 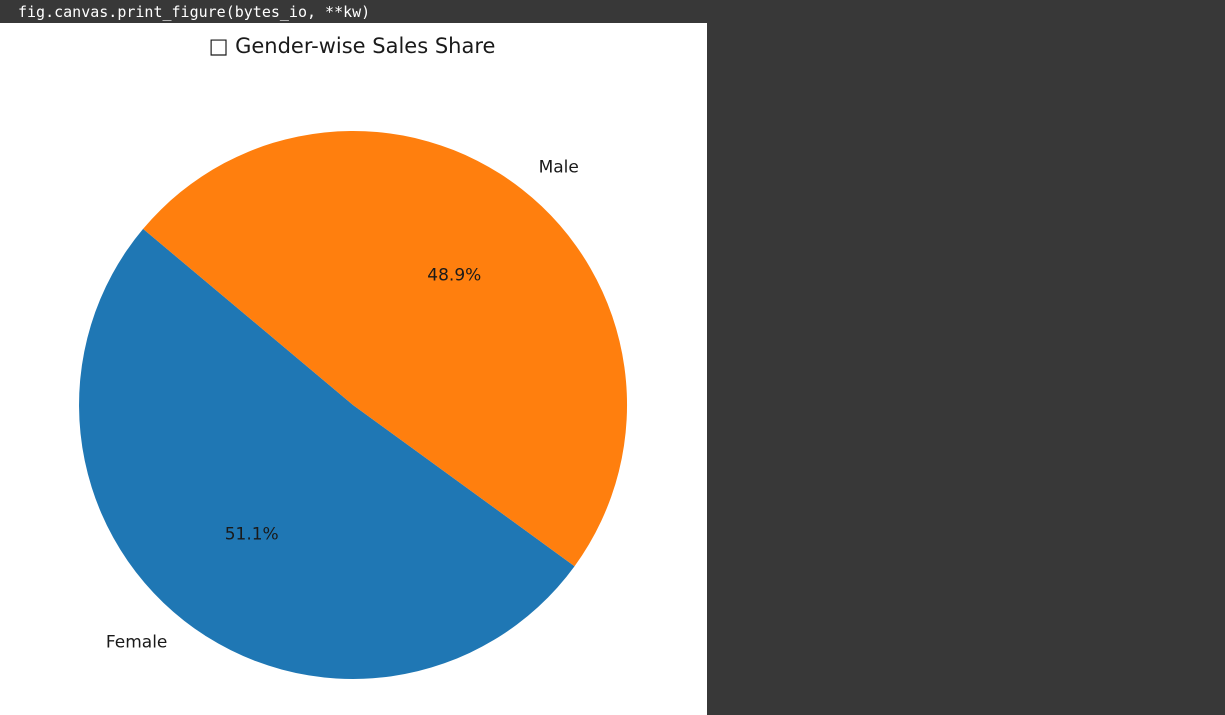 I want to click on pct-label-female: 51.1%, so click(x=252, y=535).